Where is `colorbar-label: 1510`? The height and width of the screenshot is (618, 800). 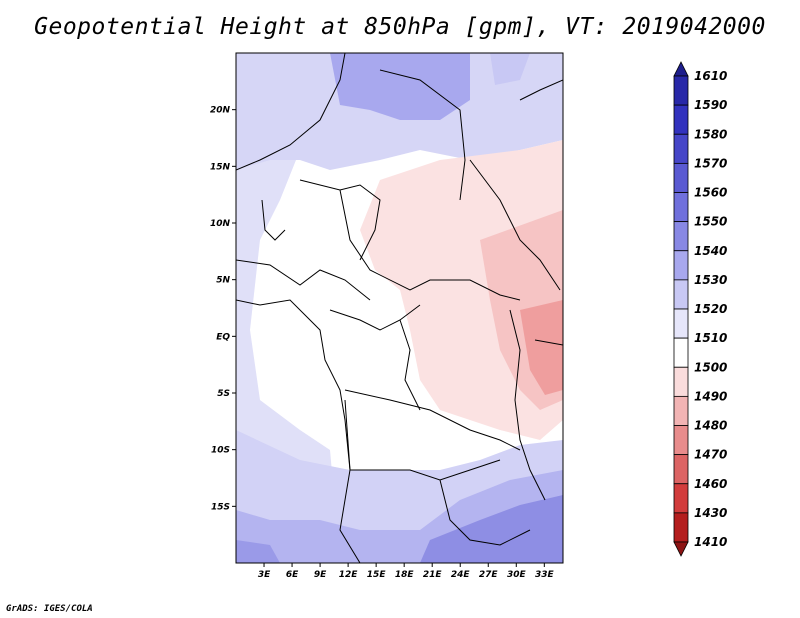
colorbar-label: 1510 is located at coordinates (710, 338).